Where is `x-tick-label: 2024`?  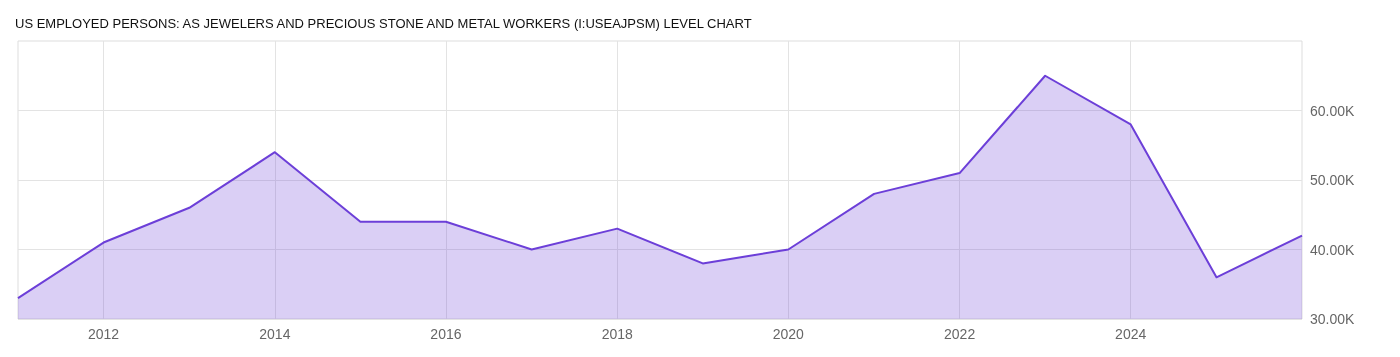
x-tick-label: 2024 is located at coordinates (1131, 334).